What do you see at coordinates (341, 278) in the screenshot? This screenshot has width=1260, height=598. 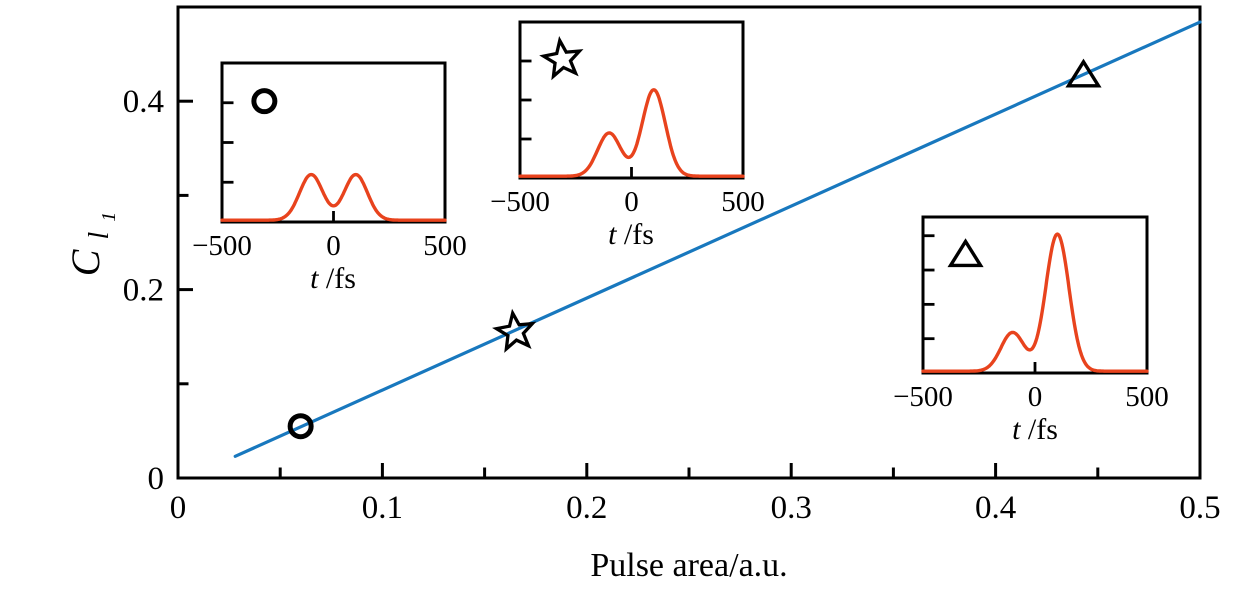 I see `inset-circle-x-axis-unit: /fs` at bounding box center [341, 278].